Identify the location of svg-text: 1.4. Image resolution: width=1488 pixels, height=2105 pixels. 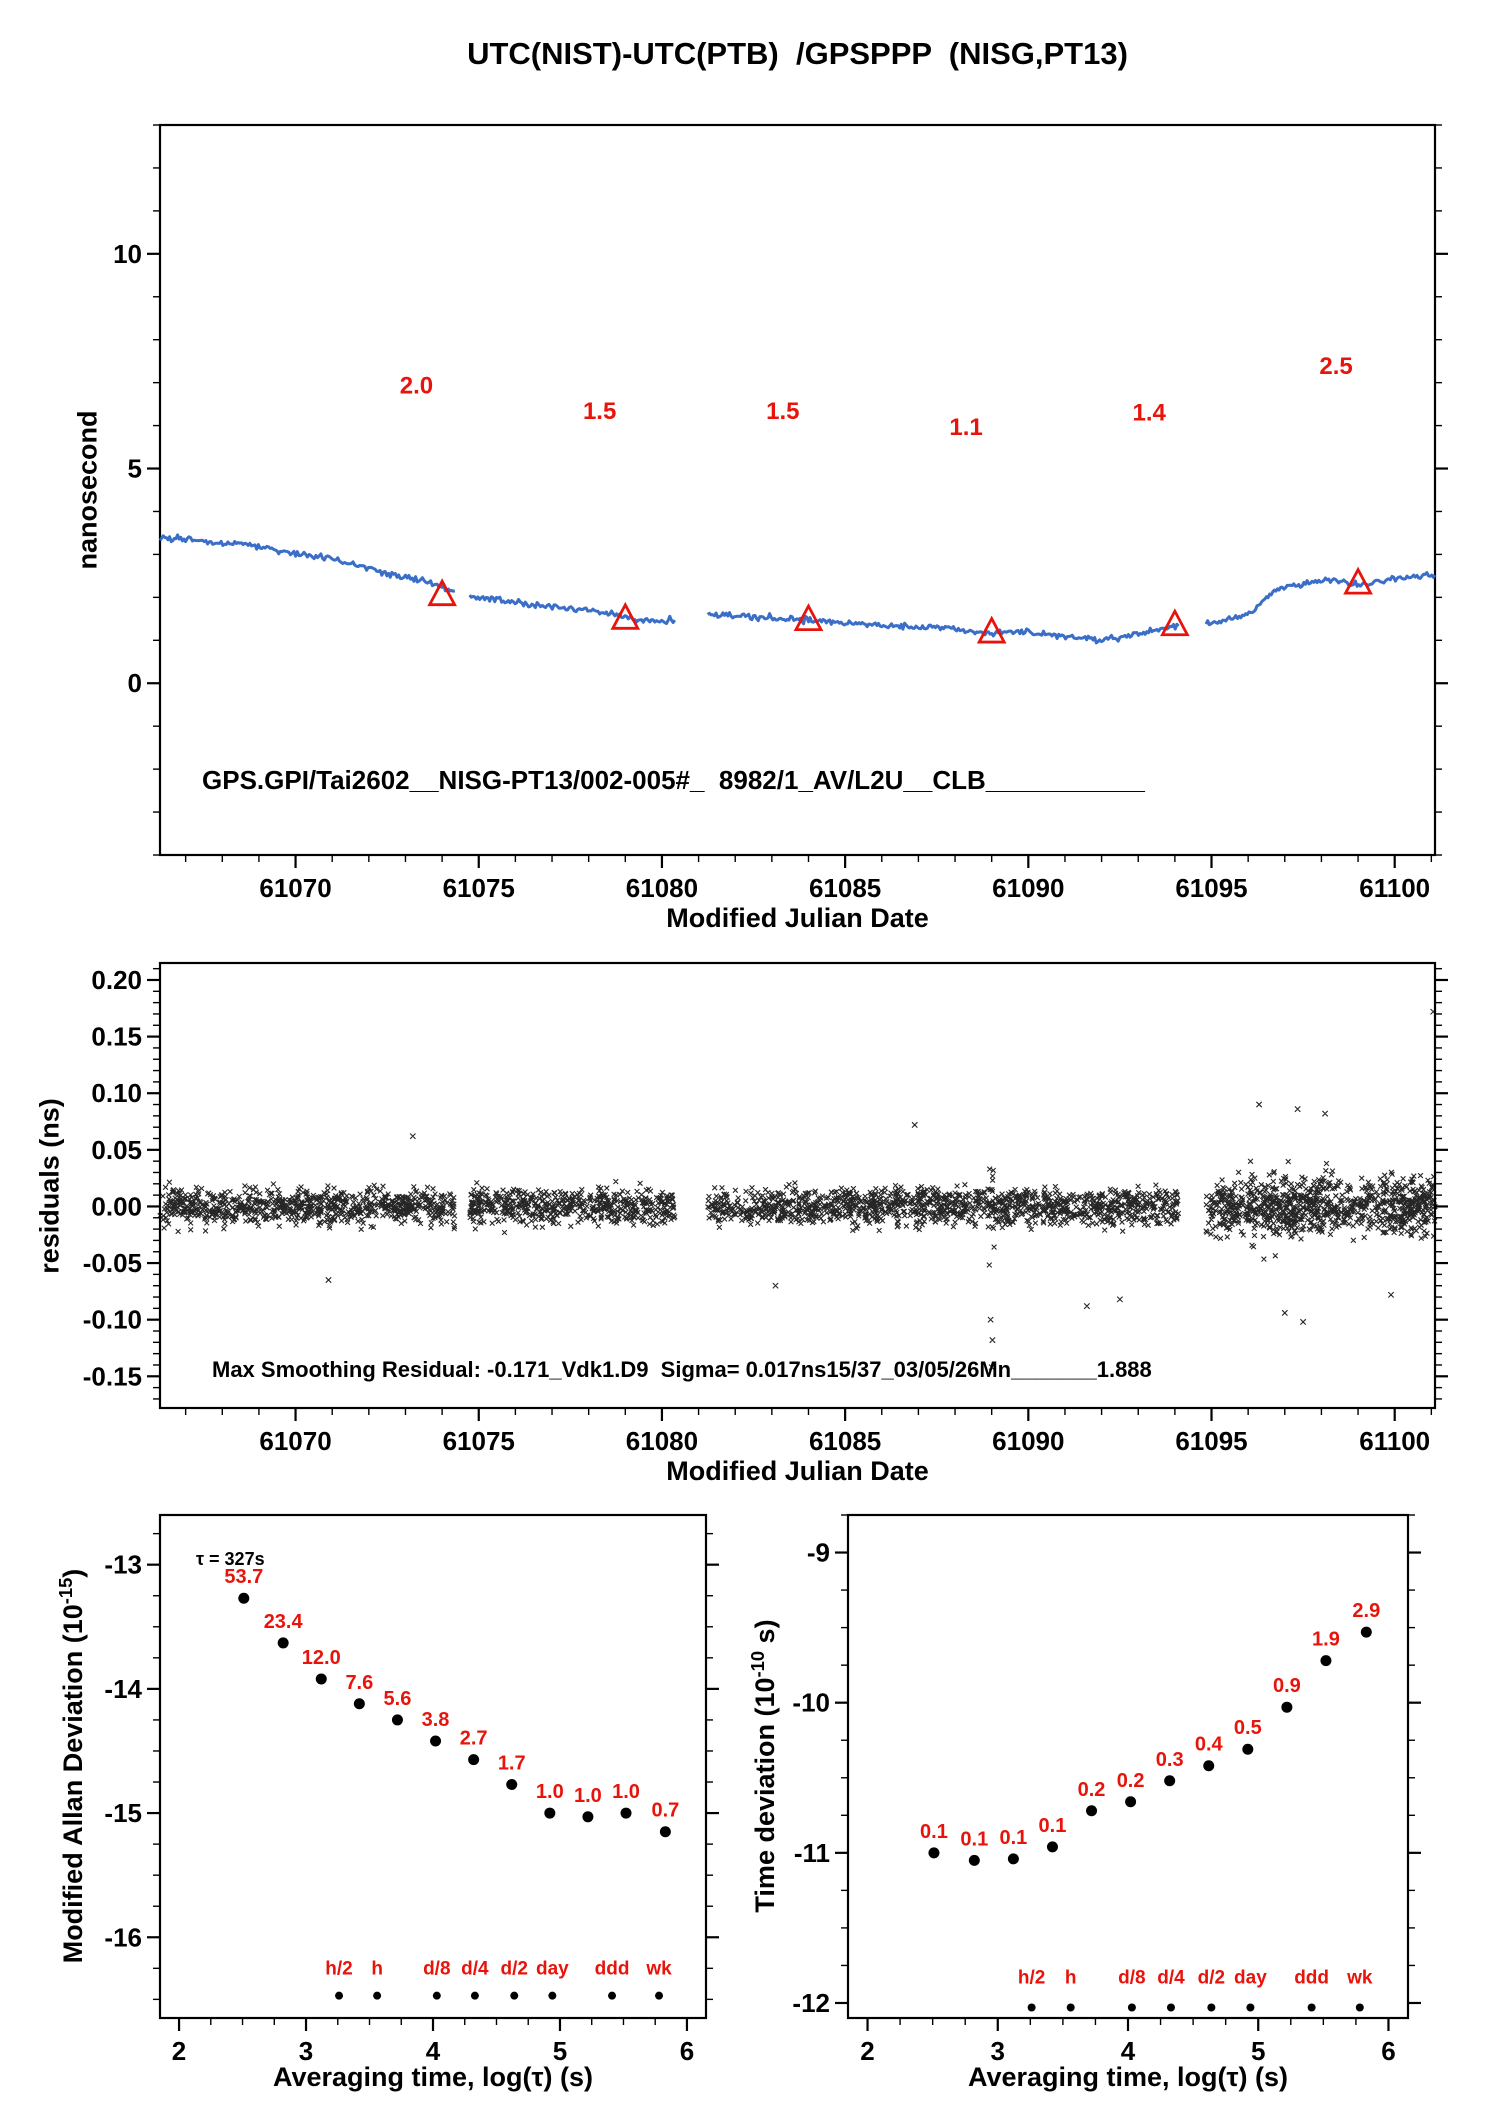
(1150, 412).